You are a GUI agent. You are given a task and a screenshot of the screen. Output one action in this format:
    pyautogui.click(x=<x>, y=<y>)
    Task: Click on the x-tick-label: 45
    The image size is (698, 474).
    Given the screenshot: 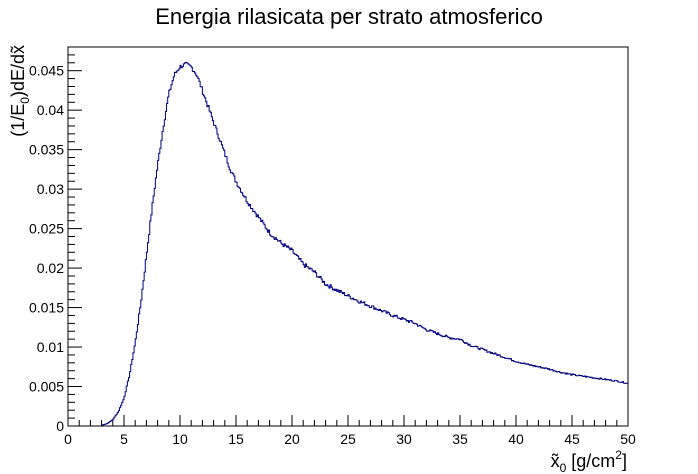 What is the action you would take?
    pyautogui.click(x=572, y=439)
    